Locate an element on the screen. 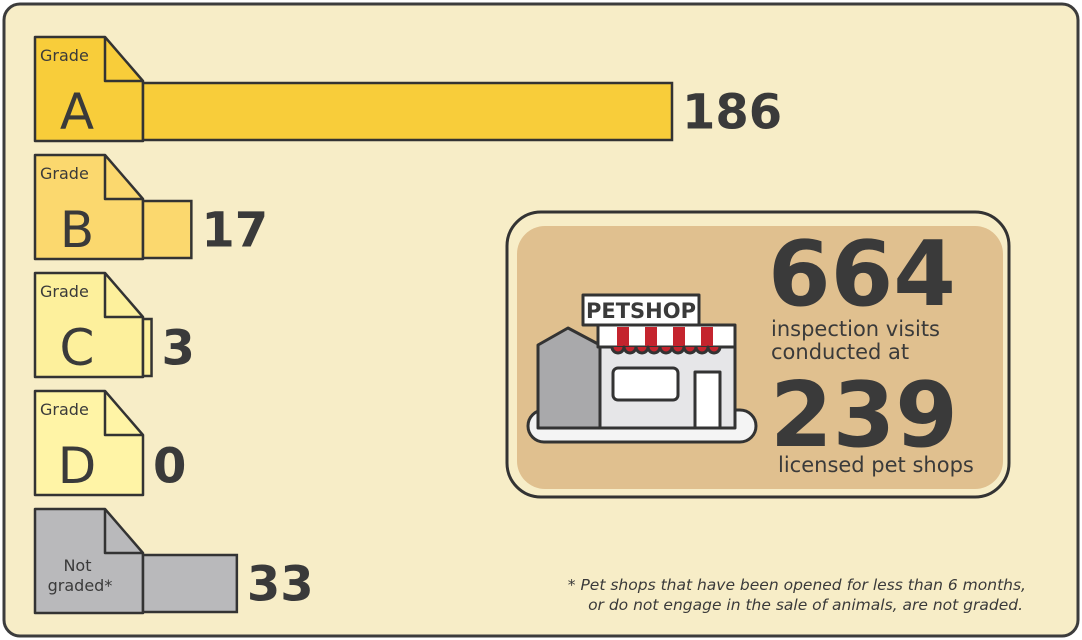 This screenshot has width=1082, height=640. awning-scallop is located at coordinates (666, 350).